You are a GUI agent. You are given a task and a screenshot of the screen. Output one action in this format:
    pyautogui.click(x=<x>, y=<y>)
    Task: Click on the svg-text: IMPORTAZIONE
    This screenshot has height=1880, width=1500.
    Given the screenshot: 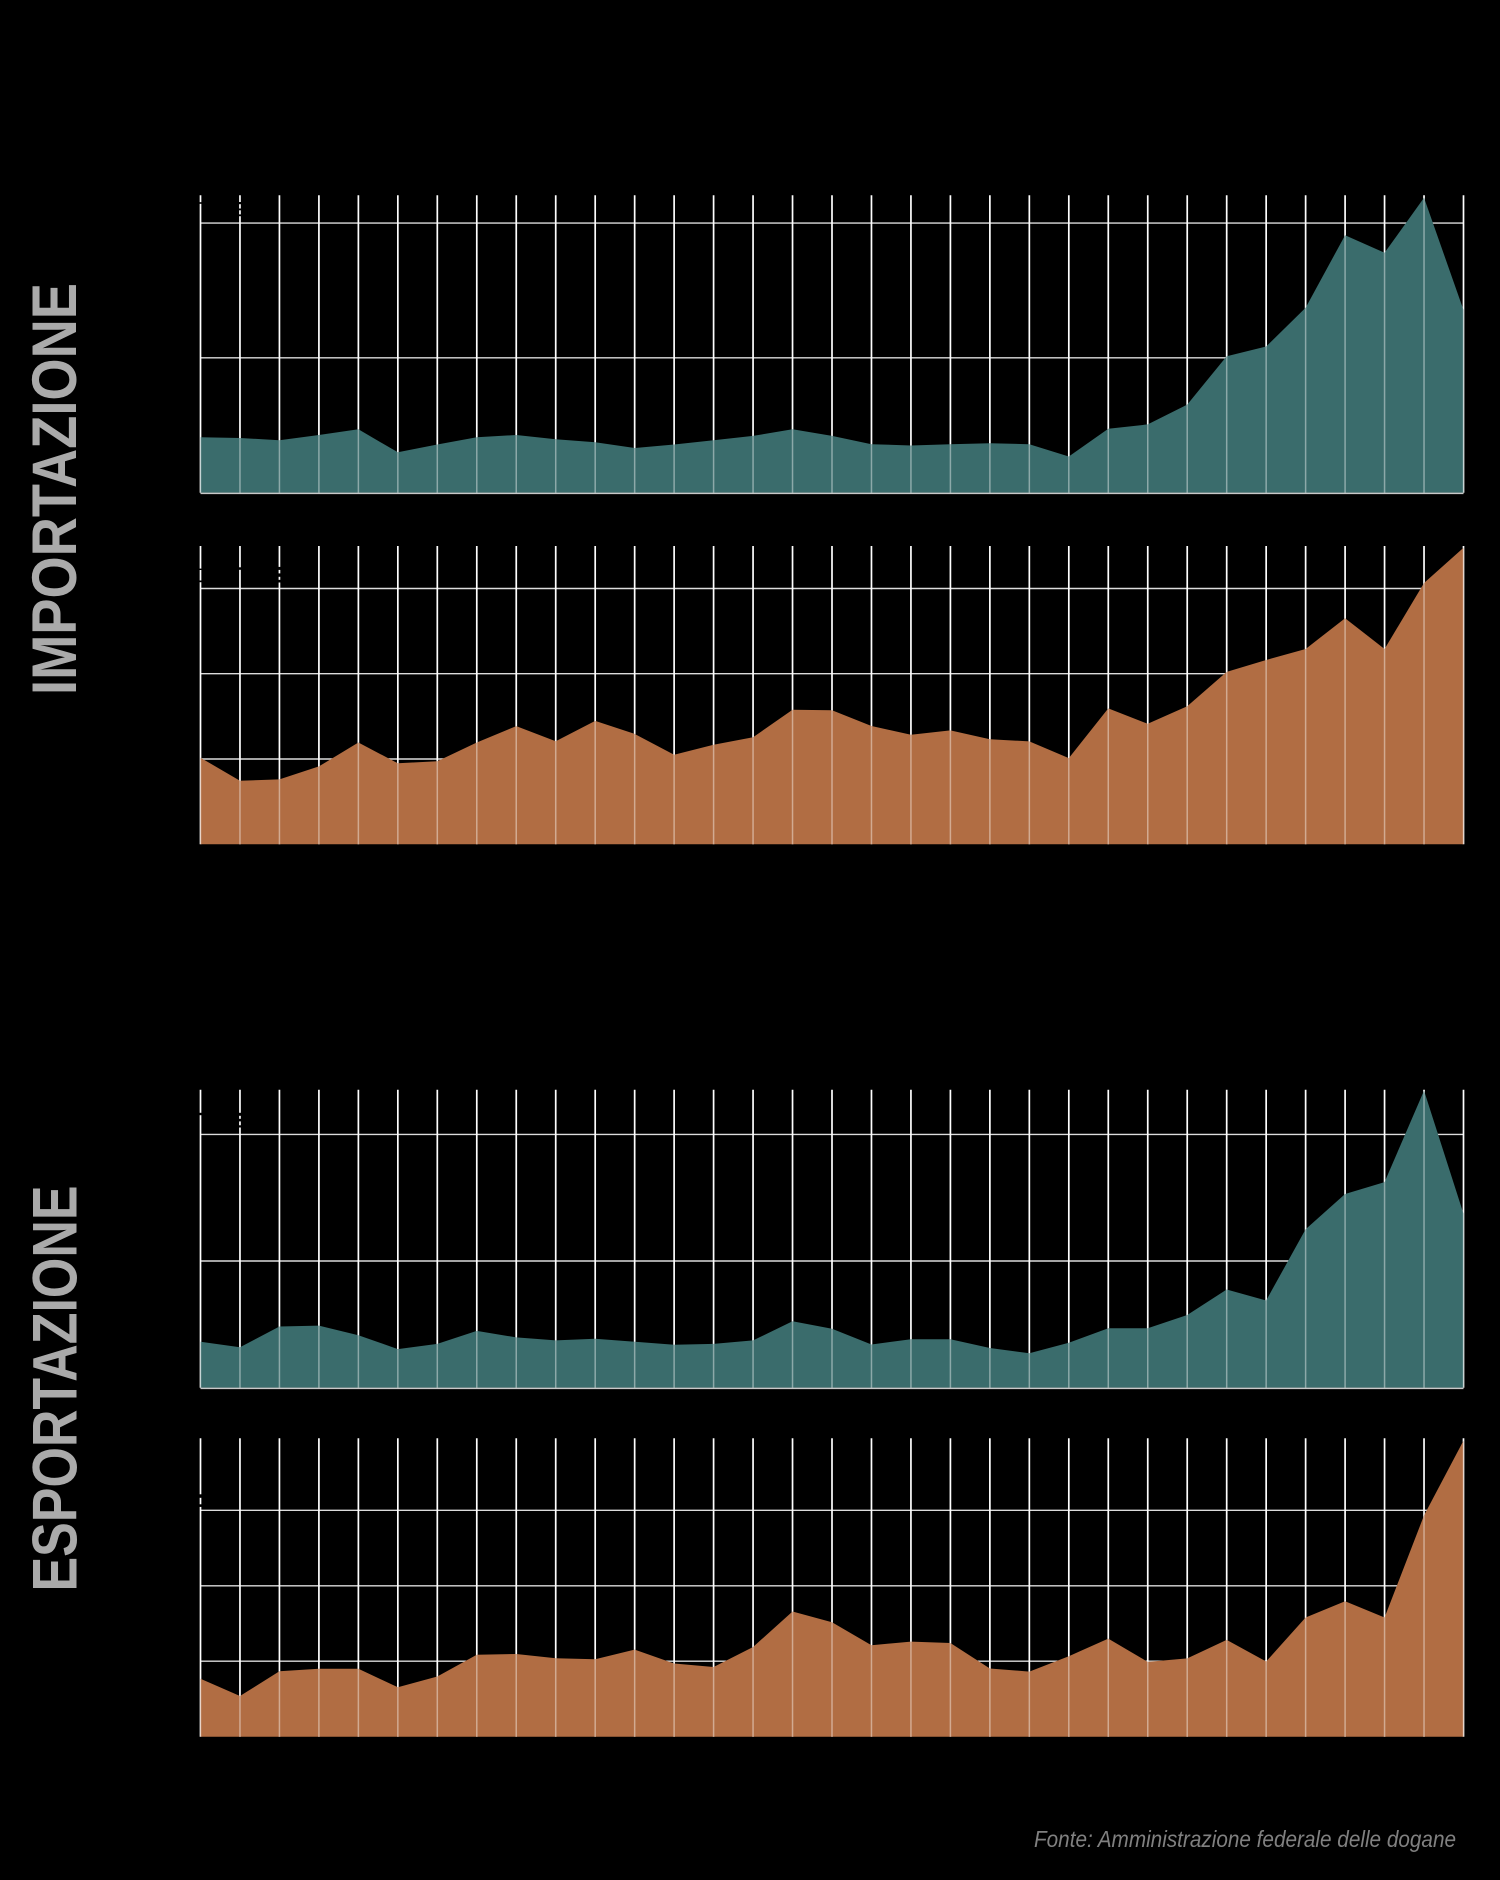 What is the action you would take?
    pyautogui.click(x=55, y=489)
    